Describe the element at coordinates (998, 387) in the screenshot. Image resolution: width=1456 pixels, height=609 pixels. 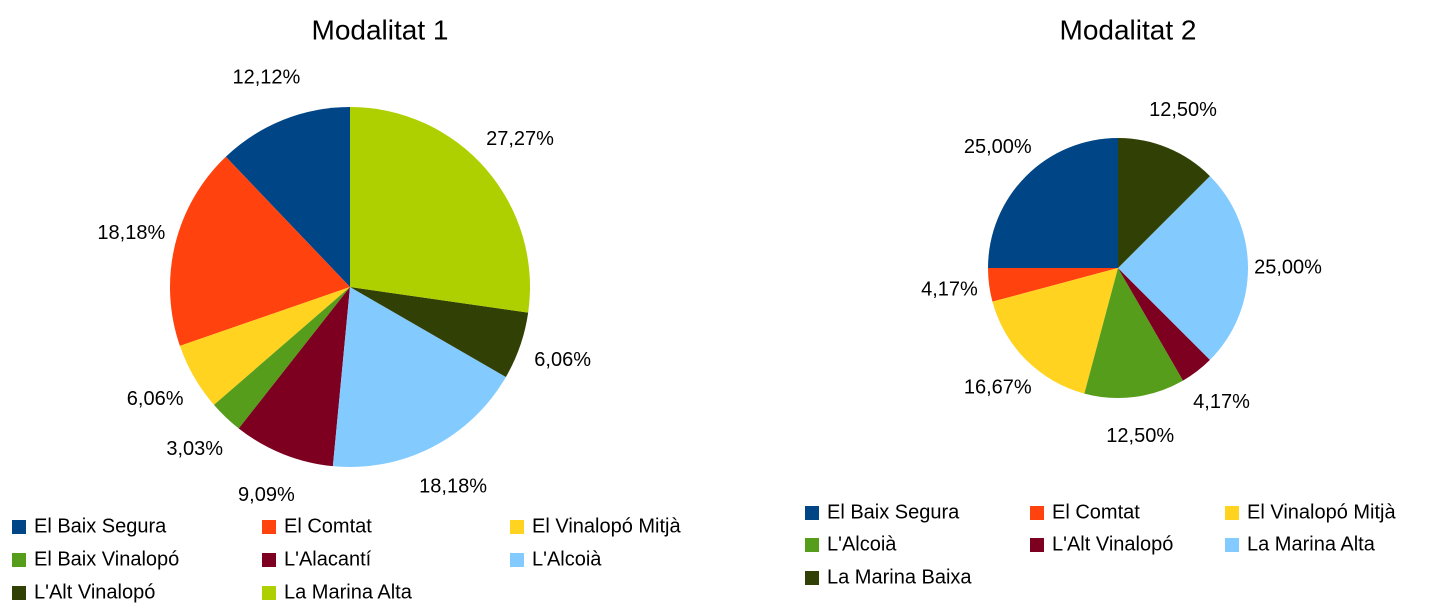
I see `data-label: 16,67%` at that location.